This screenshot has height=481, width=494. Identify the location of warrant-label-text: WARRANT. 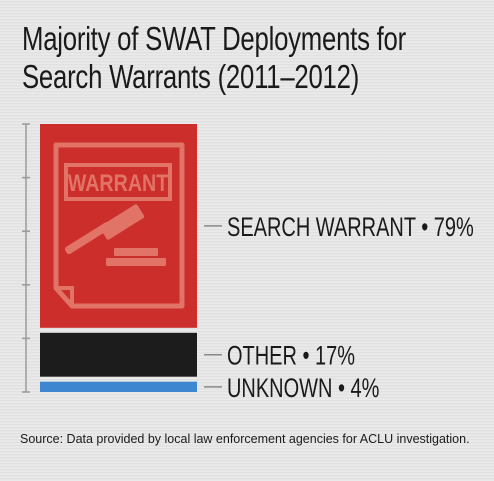
(118, 182).